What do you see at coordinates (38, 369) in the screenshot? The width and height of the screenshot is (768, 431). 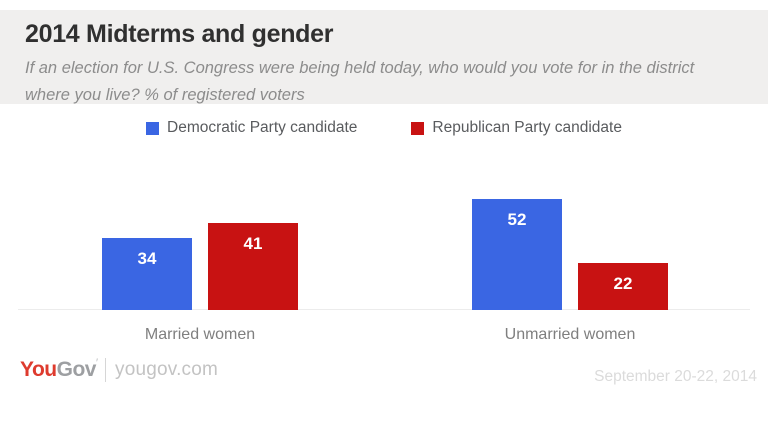 I see `logo-you-text: You` at bounding box center [38, 369].